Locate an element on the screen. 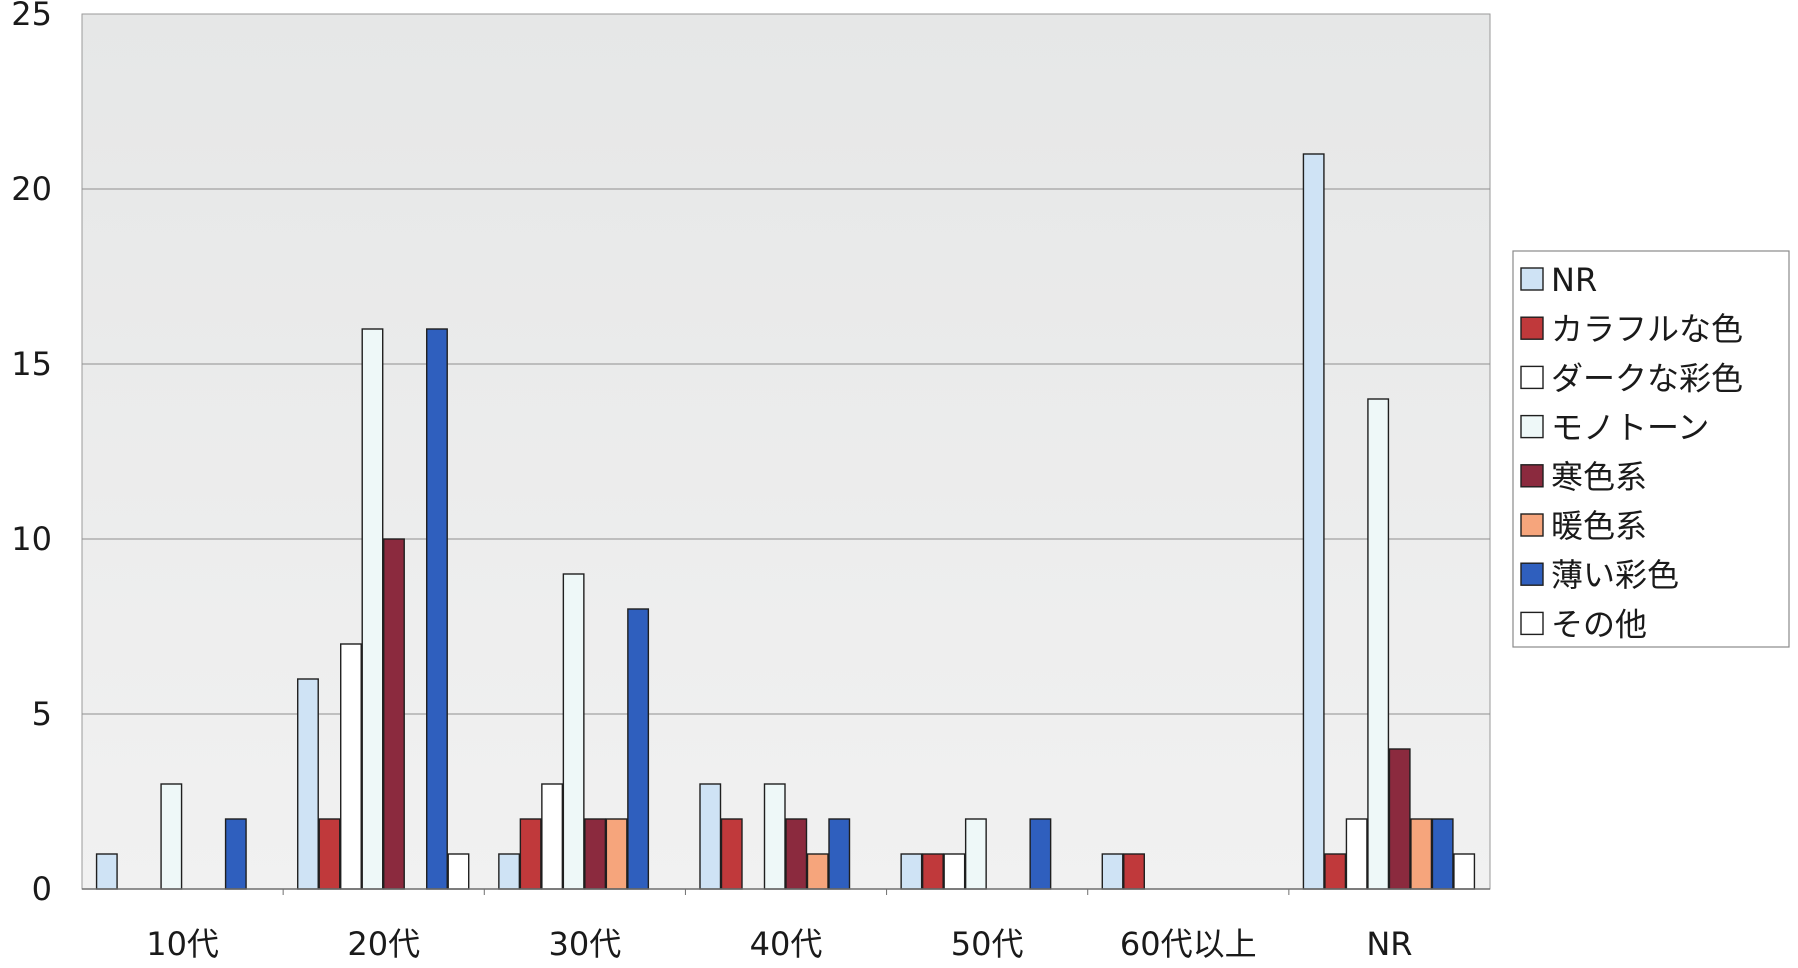 The image size is (1798, 968). x-axis: 10代 20代 30代 40代 50代 60代以上 NR is located at coordinates (786, 925).